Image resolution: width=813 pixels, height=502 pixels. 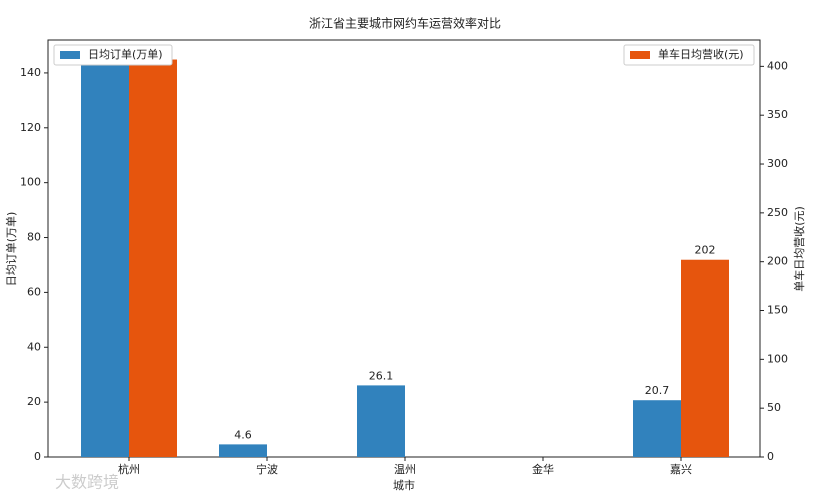 What do you see at coordinates (129, 469) in the screenshot?
I see `x-tick-label: 杭州` at bounding box center [129, 469].